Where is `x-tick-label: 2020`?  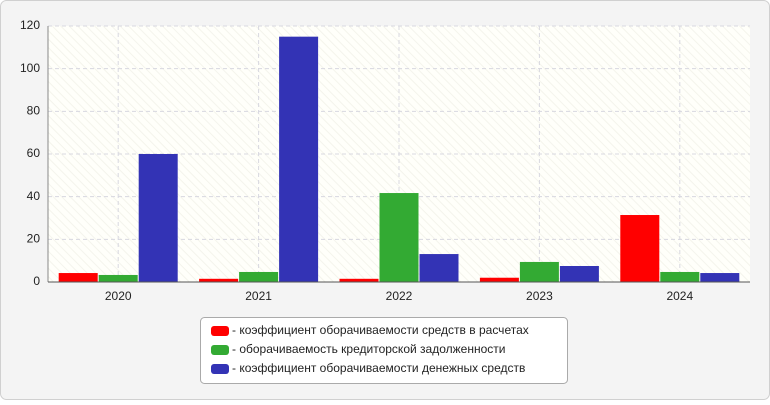
x-tick-label: 2020 is located at coordinates (118, 296).